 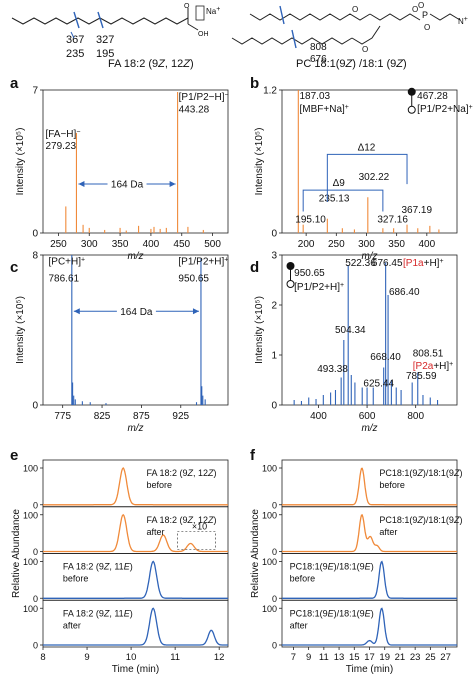 What do you see at coordinates (35, 256) in the screenshot?
I see `y-tick-label: 8` at bounding box center [35, 256].